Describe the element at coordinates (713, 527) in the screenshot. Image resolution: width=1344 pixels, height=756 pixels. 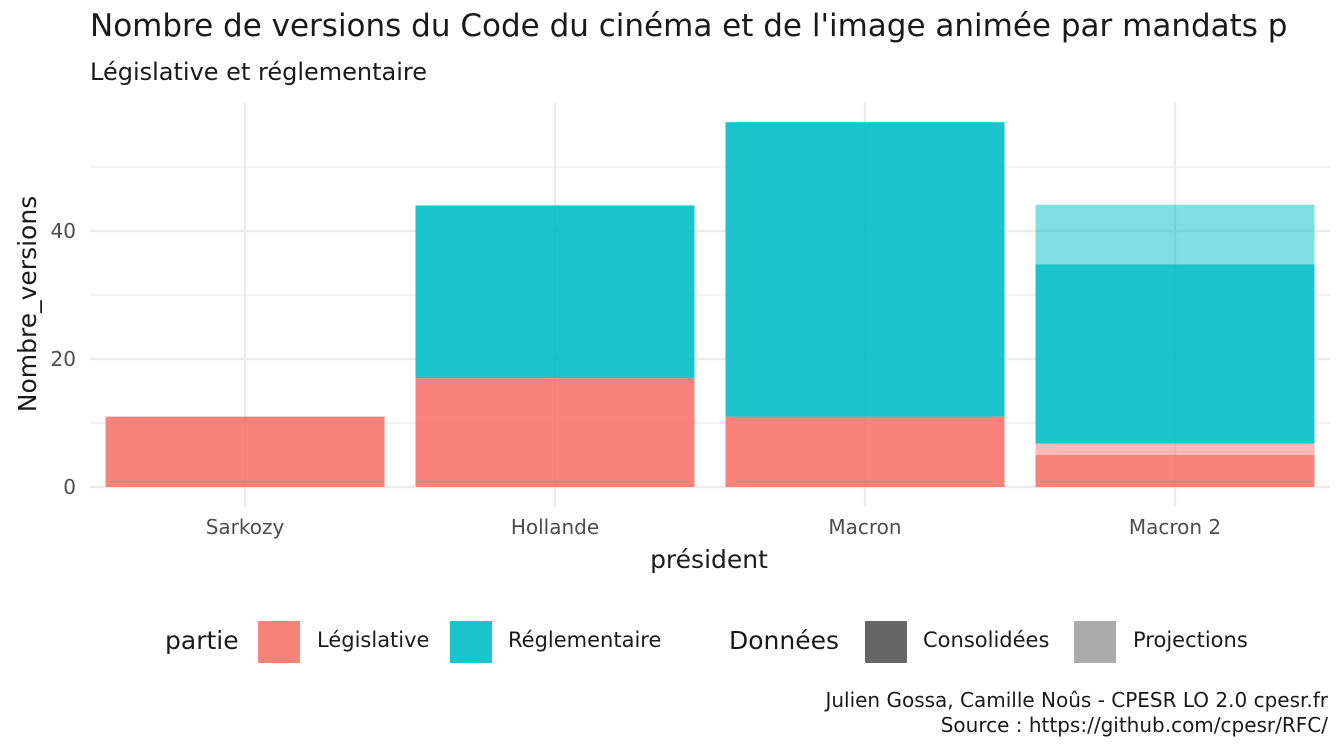
I see `x-axis-ticks: Sarkozy Hollande Macron Macron 2` at that location.